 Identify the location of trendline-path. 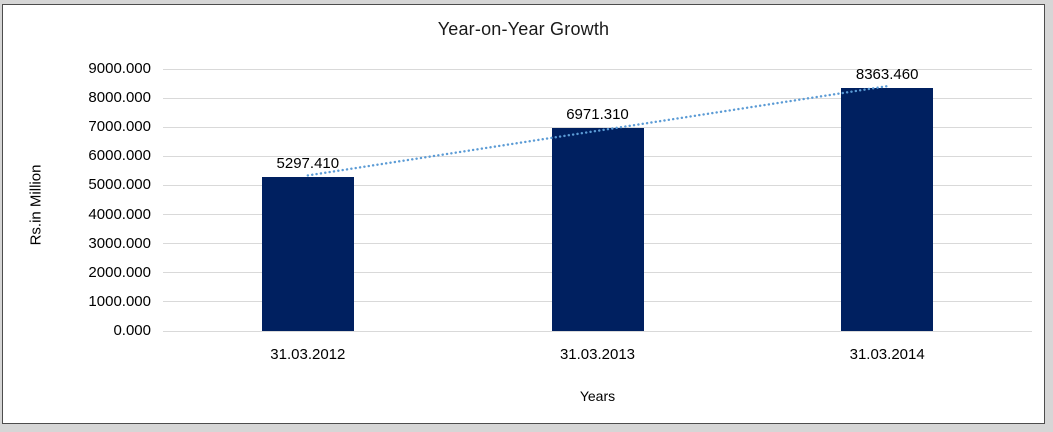
(597, 130).